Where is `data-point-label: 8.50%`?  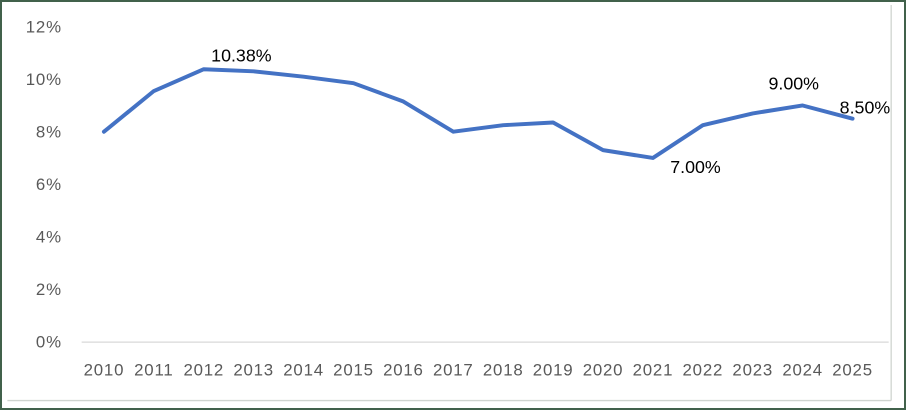
data-point-label: 8.50% is located at coordinates (865, 108).